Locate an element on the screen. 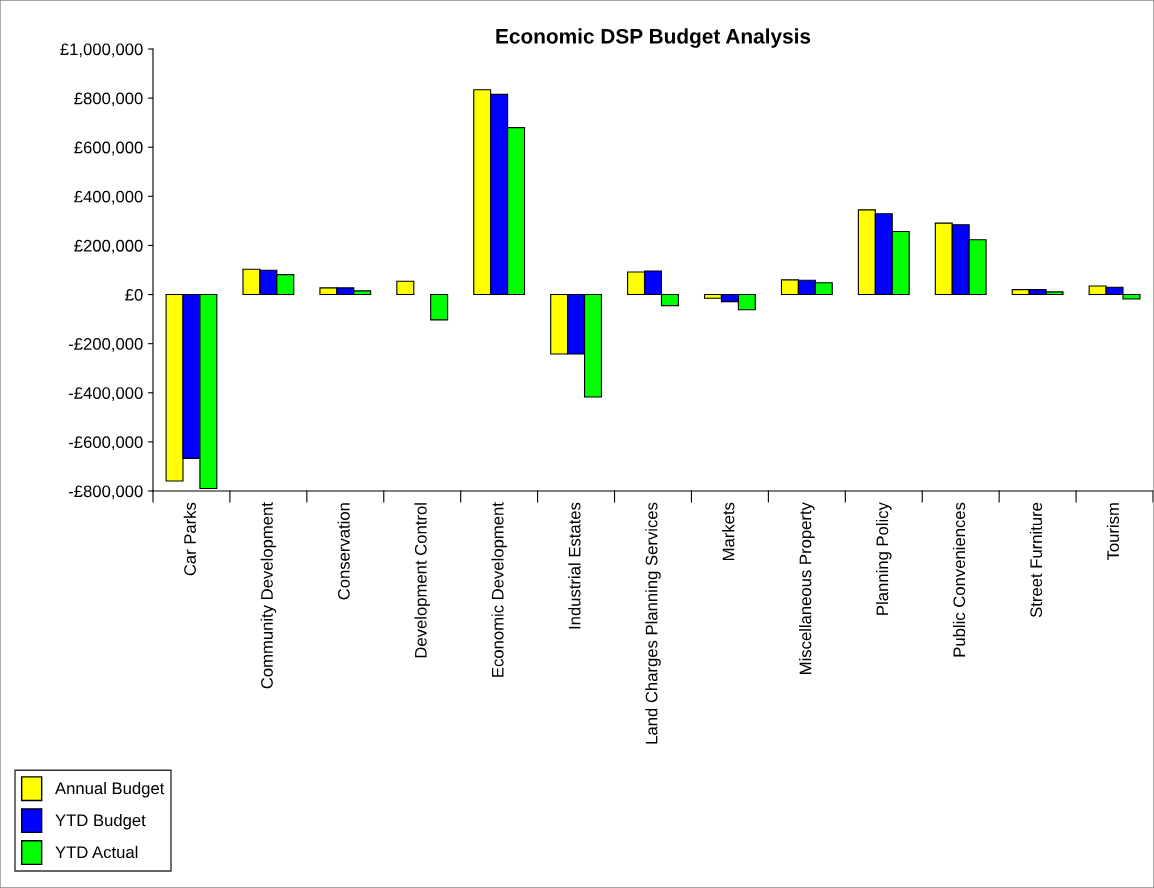 The image size is (1154, 888). x-tick-label: Planning Policy is located at coordinates (884, 558).